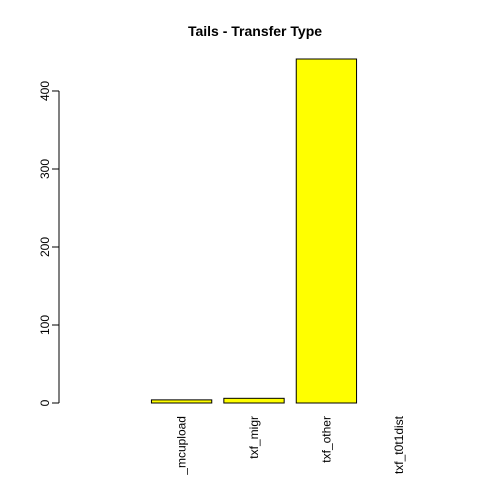 The width and height of the screenshot is (480, 480). I want to click on y-tick-label: 100, so click(45, 325).